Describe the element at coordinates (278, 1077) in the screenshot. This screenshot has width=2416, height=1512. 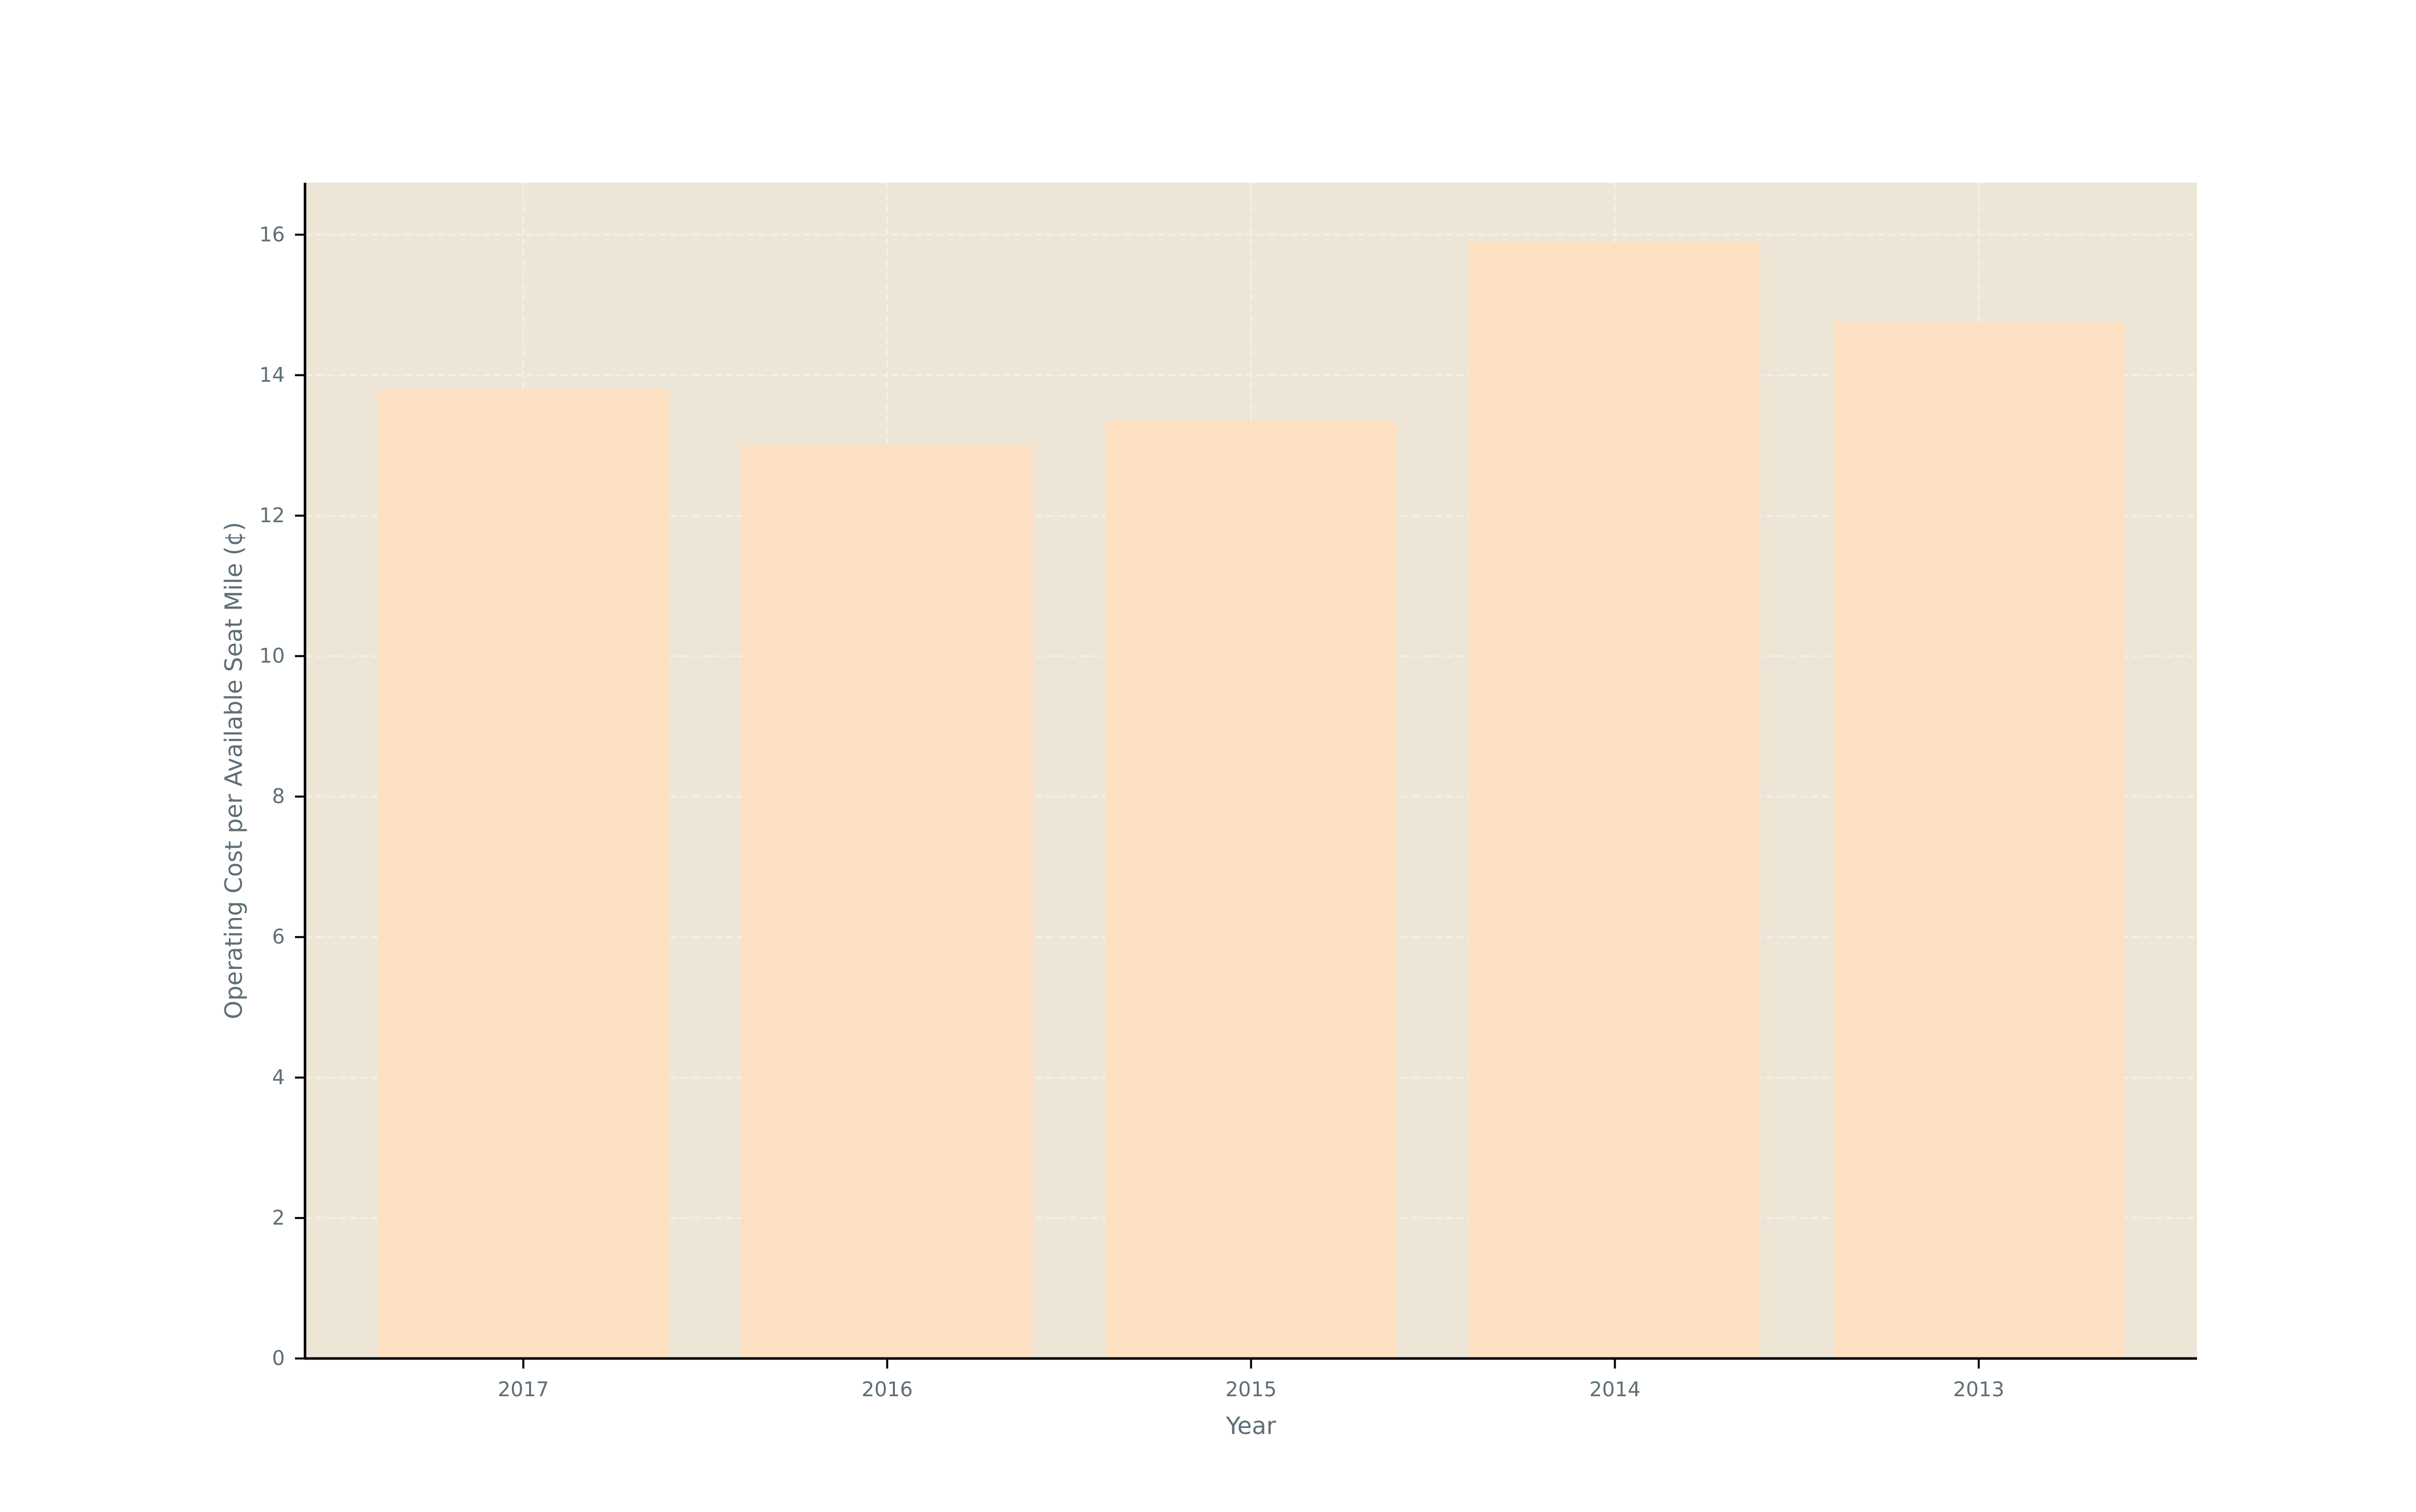
I see `y-tick-label: 4` at that location.